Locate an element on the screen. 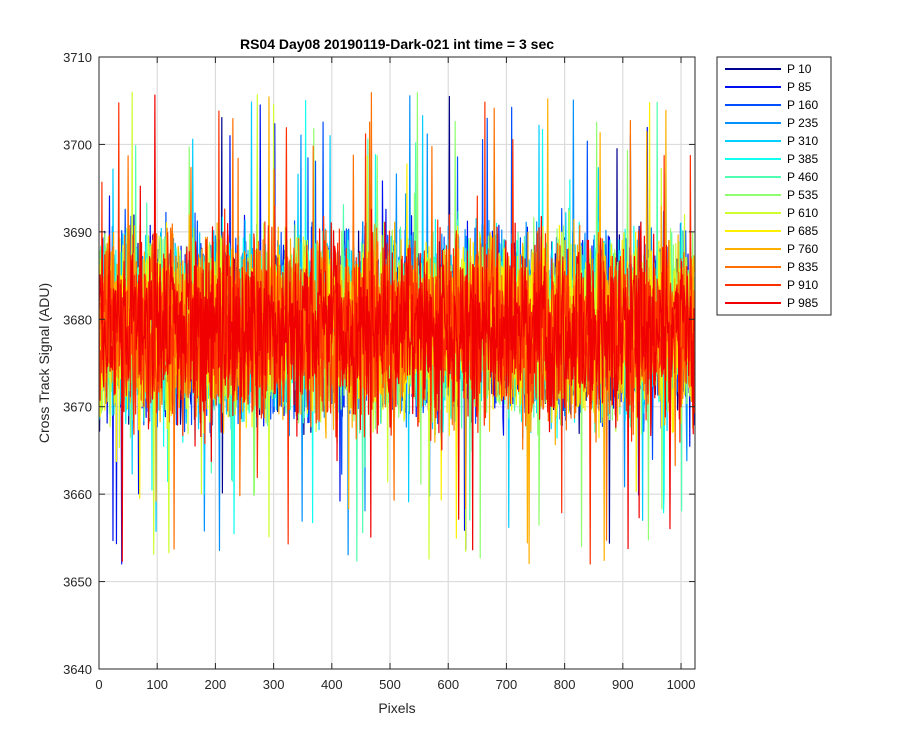  x-axis-label: Pixels is located at coordinates (396, 708).